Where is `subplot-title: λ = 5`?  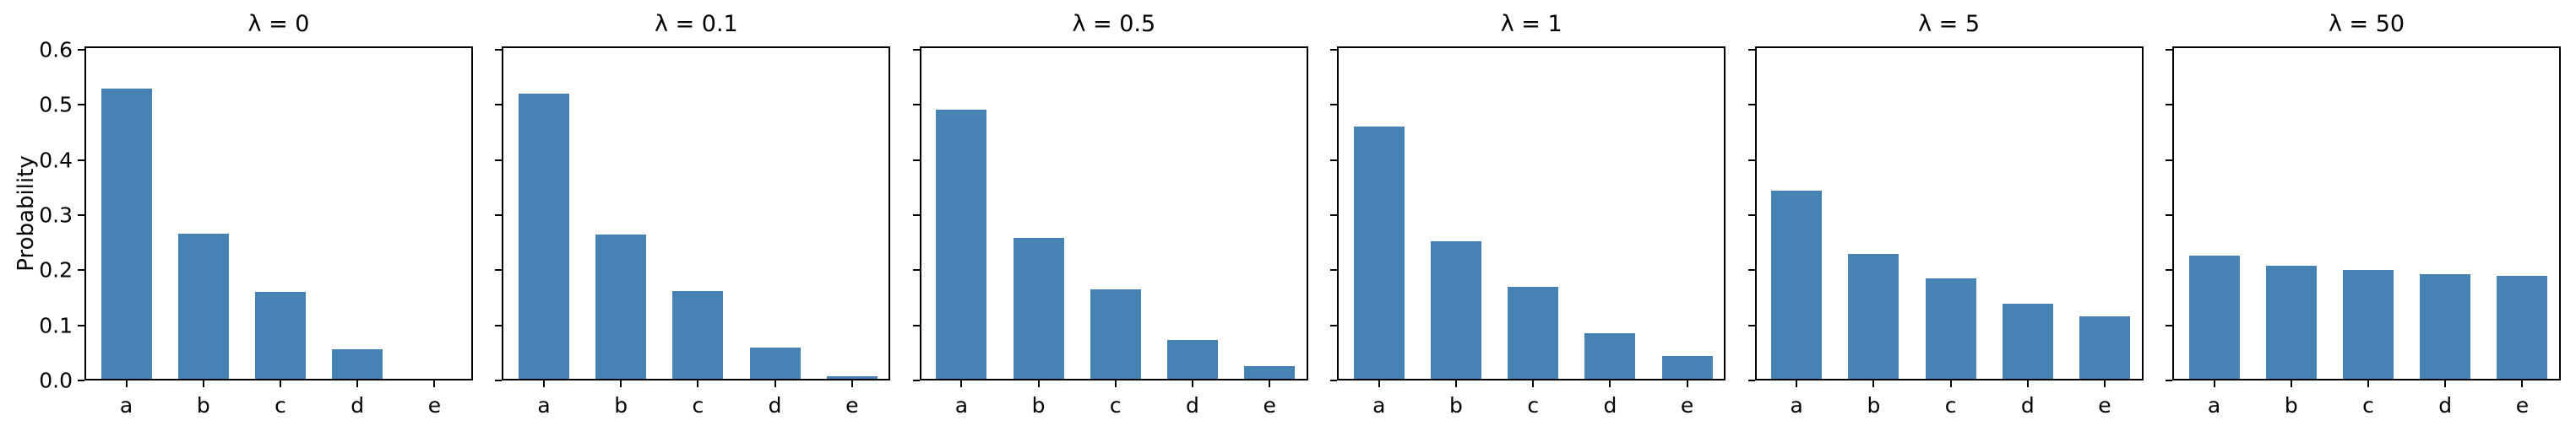 subplot-title: λ = 5 is located at coordinates (1949, 24).